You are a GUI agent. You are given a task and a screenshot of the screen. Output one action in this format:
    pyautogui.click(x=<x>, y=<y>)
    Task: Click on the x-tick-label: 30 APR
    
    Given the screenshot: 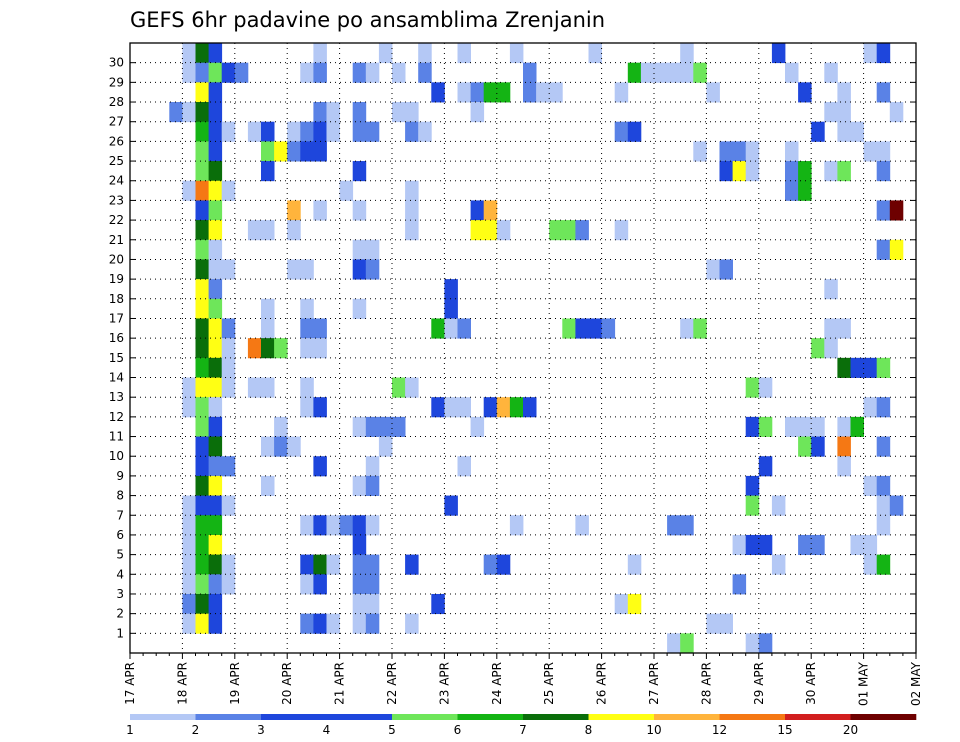 What is the action you would take?
    pyautogui.click(x=811, y=683)
    